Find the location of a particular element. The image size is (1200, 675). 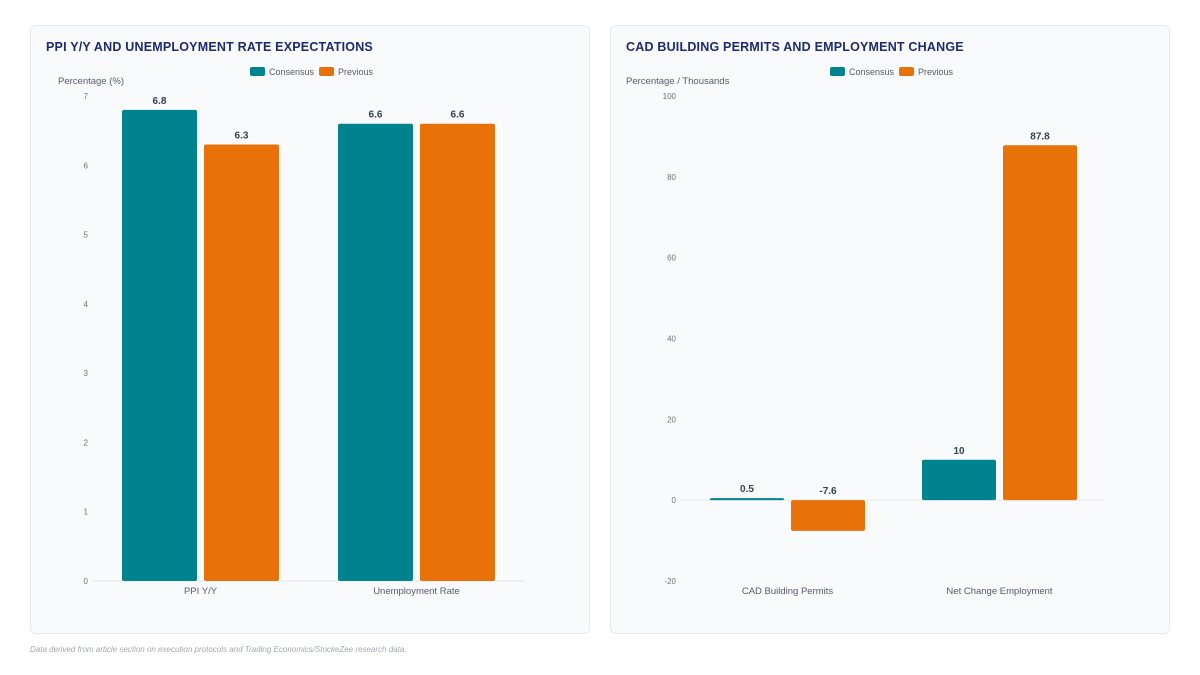

bar-value-label: 6.3 is located at coordinates (242, 136).